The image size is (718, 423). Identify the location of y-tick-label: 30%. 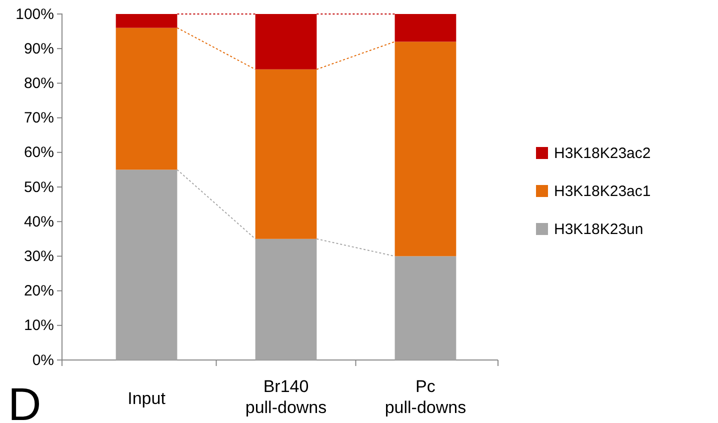
(39, 256).